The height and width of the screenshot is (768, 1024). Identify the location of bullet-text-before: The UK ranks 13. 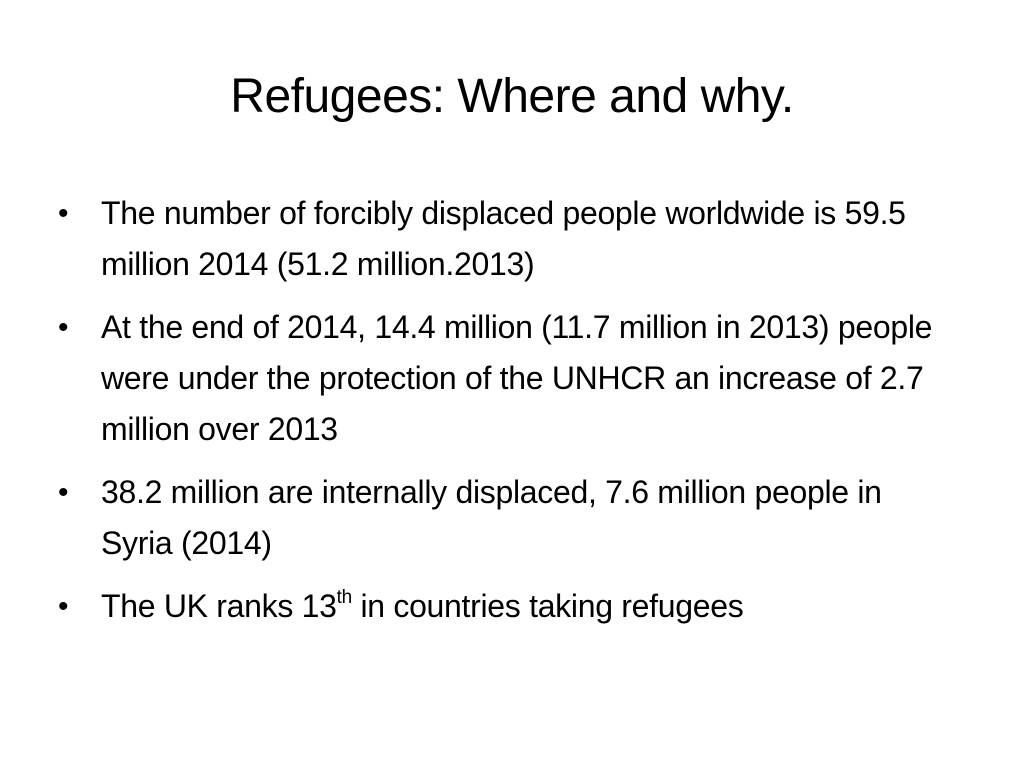
(219, 606).